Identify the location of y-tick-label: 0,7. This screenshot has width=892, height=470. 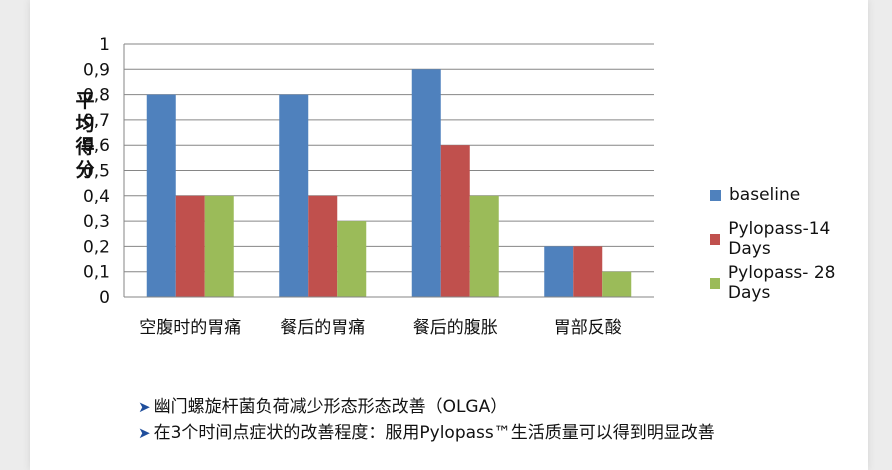
(96, 121).